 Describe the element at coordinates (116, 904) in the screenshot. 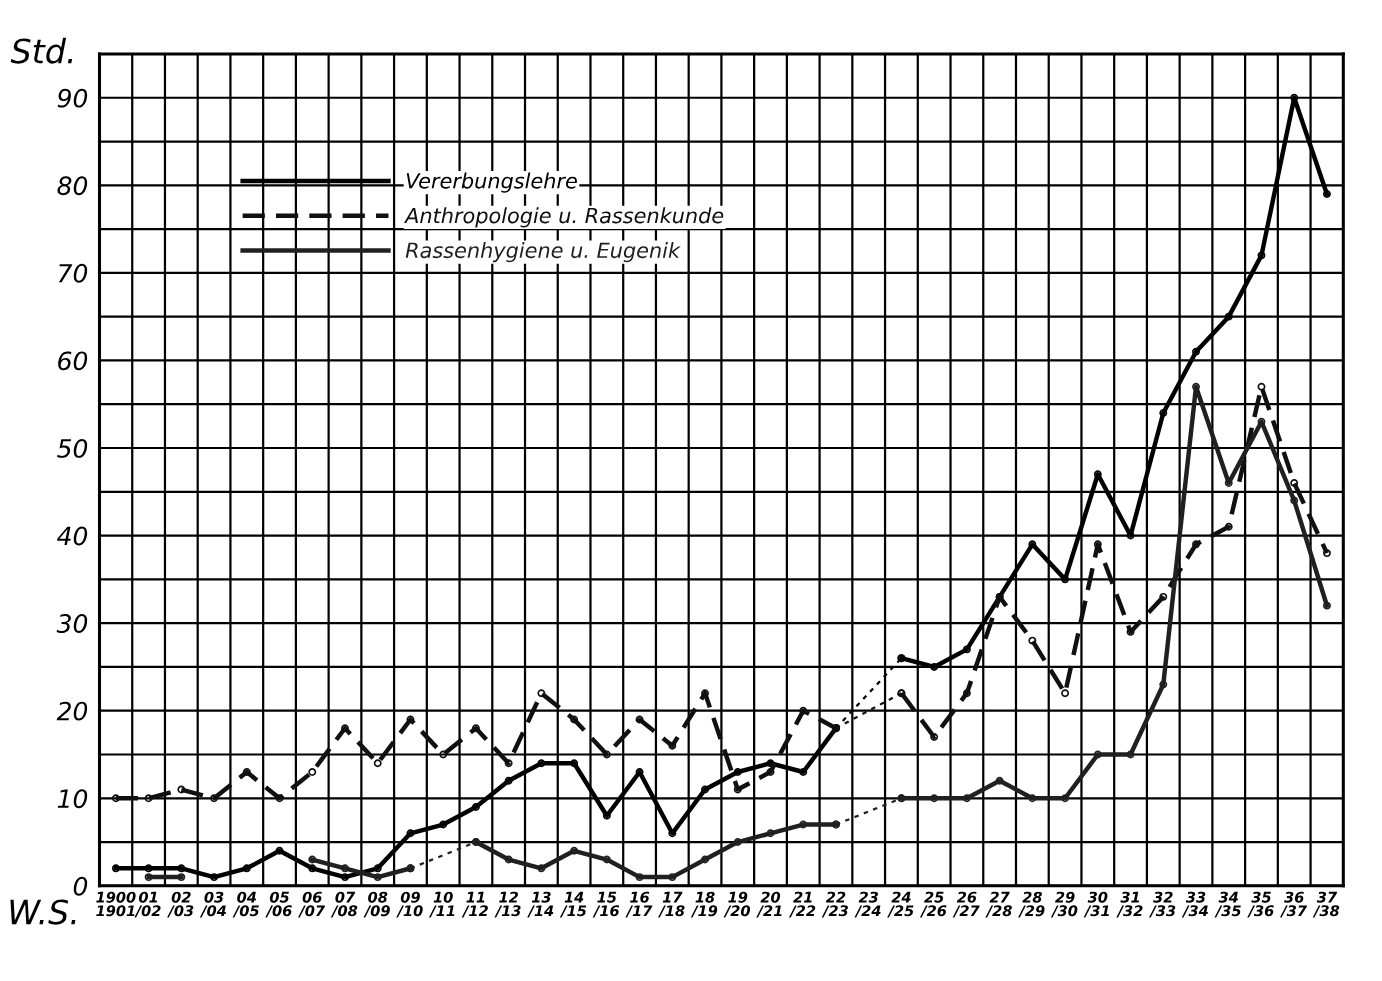

I see `x-tick-label: 1900 1901` at that location.